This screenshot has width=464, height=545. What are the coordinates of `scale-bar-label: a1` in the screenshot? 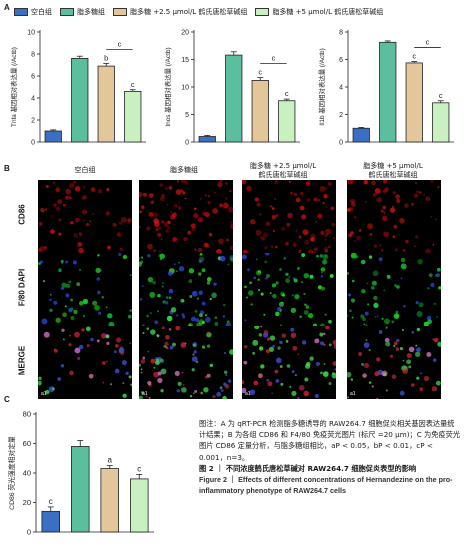 It's located at (145, 394).